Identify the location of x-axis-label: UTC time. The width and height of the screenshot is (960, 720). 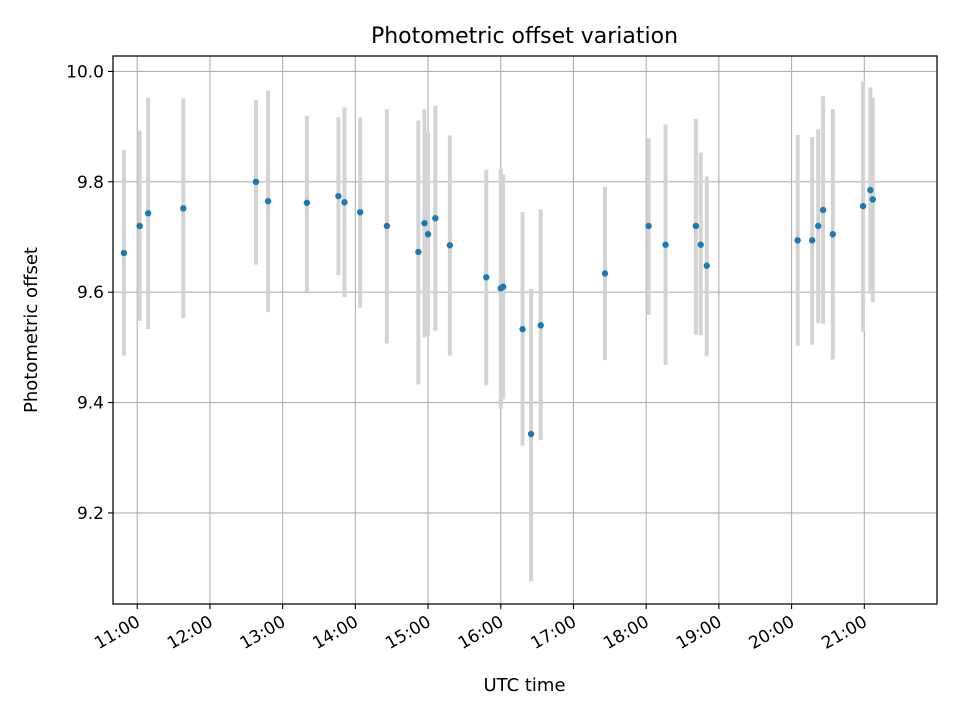
(524, 685).